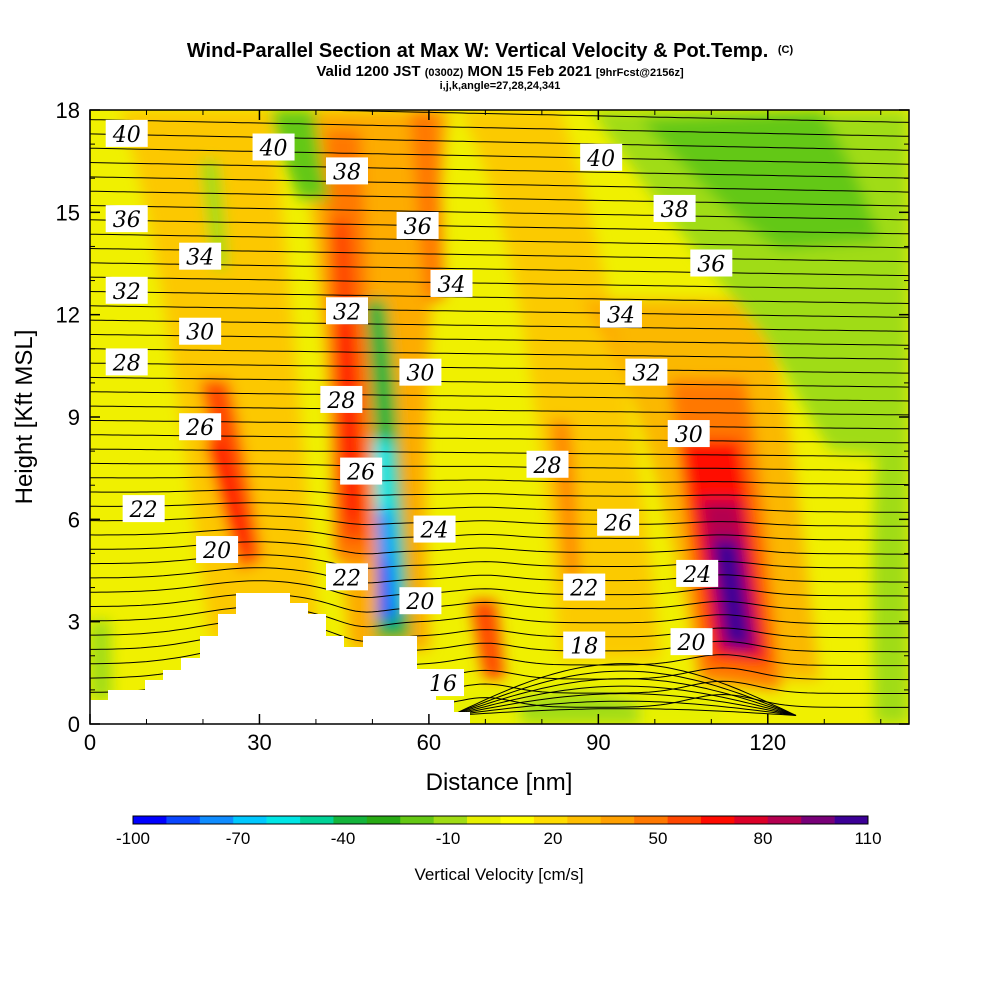 This screenshot has height=1000, width=1000. I want to click on contour-label: 34, so click(451, 283).